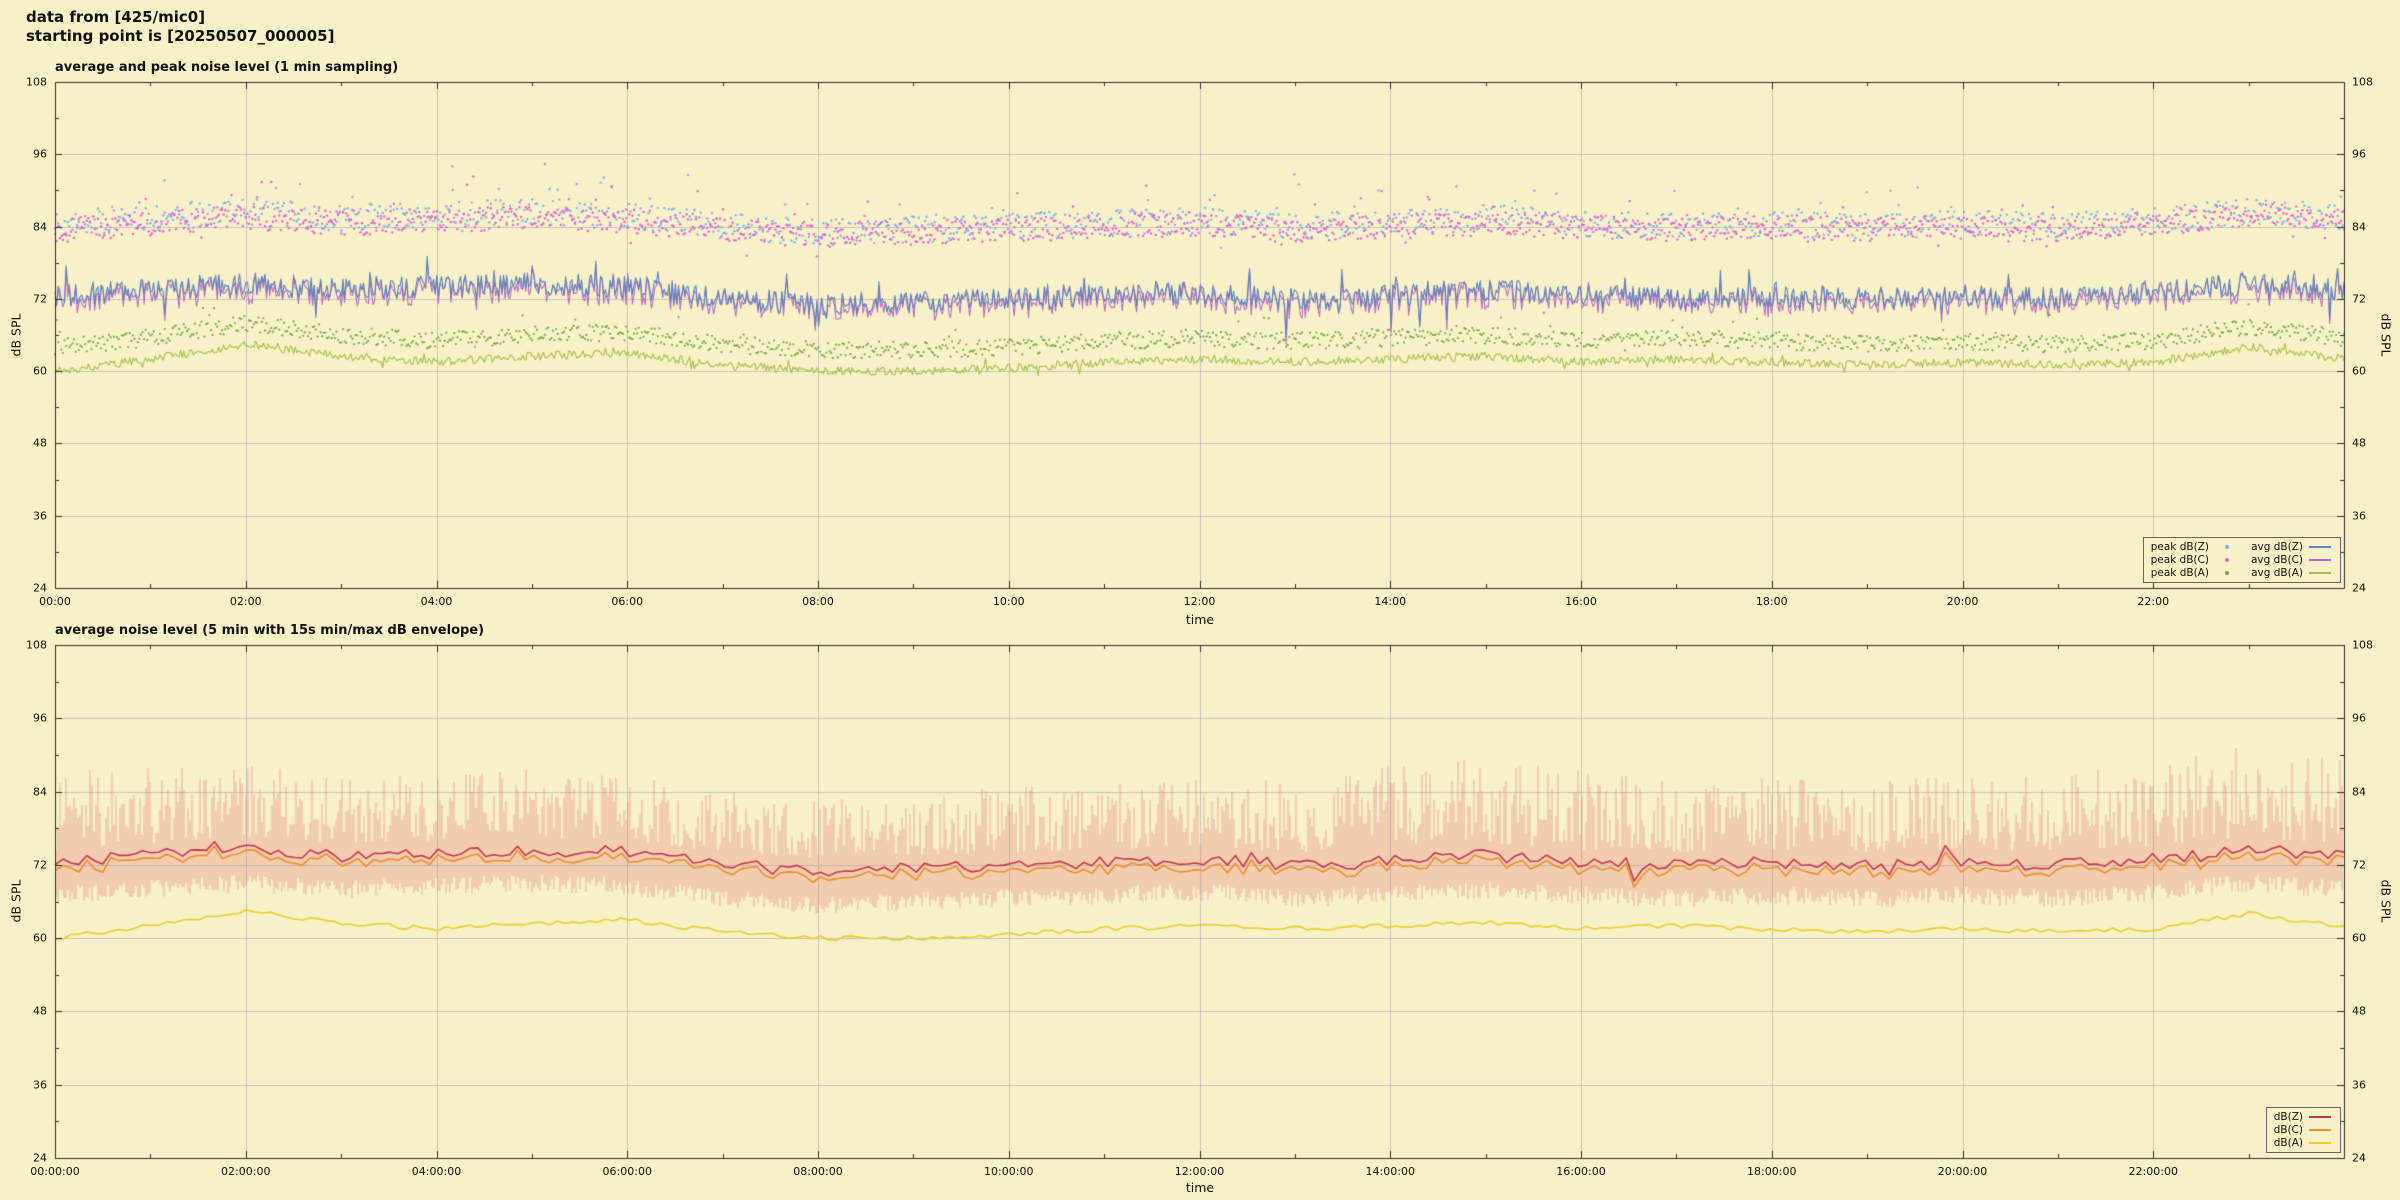 The height and width of the screenshot is (1200, 2400). Describe the element at coordinates (2276, 560) in the screenshot. I see `legend-item-label: avg dB(C)` at that location.